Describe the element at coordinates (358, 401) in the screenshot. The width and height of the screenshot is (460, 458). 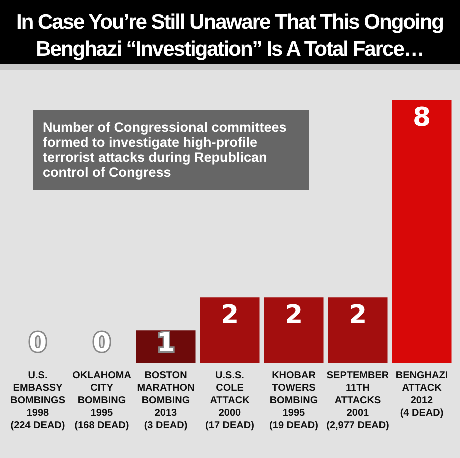
I see `x-tick-label: SEPTEMBER 11TH ATTACKS 2001 (2,977 DEAD)` at that location.